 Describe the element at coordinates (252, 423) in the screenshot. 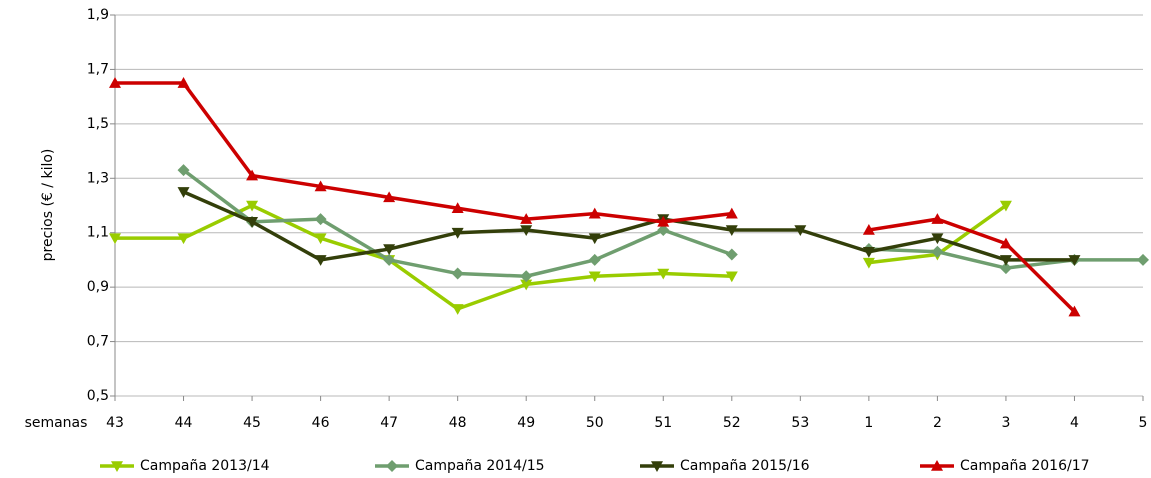

I see `x-tick-label: 45` at that location.